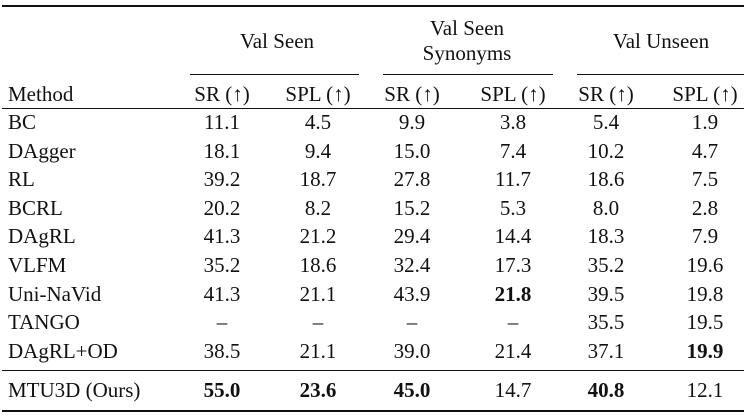 The height and width of the screenshot is (417, 746). What do you see at coordinates (44, 322) in the screenshot?
I see `method-cell: TANGO` at bounding box center [44, 322].